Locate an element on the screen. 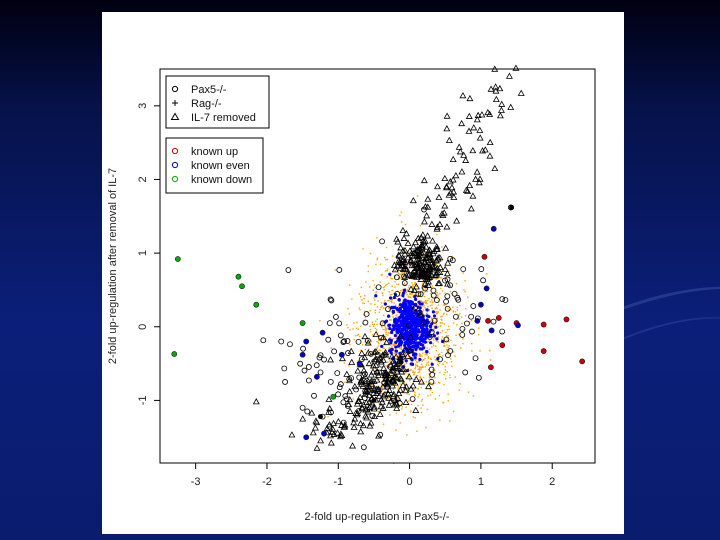  legend-known-up-label: known up is located at coordinates (214, 152).